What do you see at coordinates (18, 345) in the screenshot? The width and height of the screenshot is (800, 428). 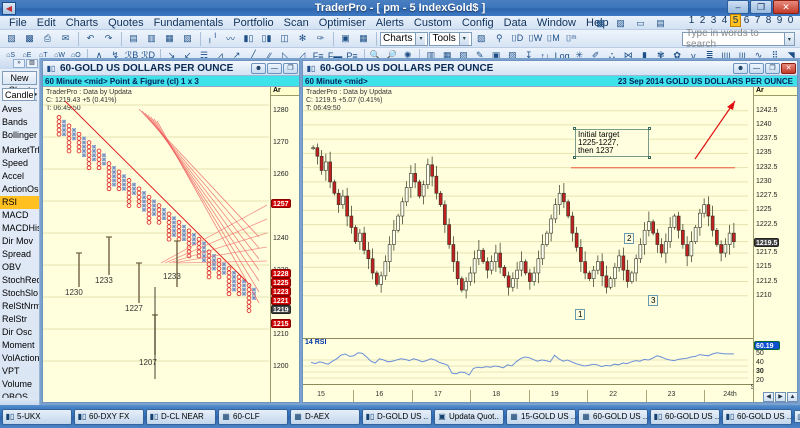 I see `indicator-item-moment: Moment` at bounding box center [18, 345].